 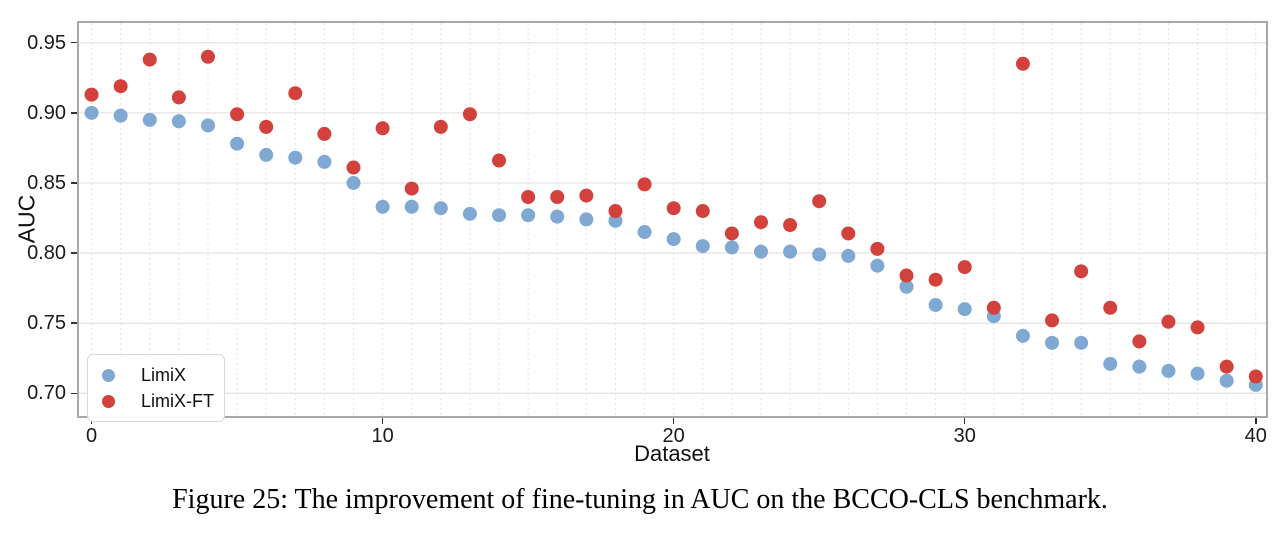 I want to click on x-axis-title: Dataset, so click(x=672, y=453).